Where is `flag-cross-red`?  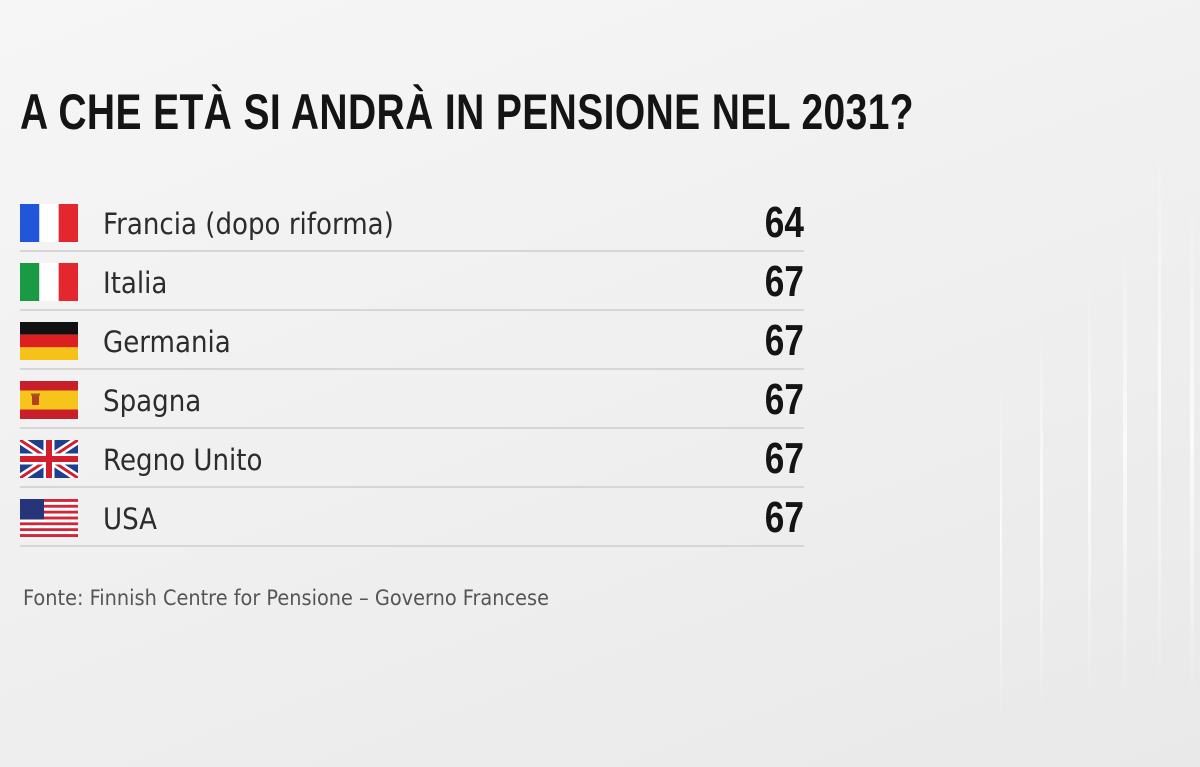 flag-cross-red is located at coordinates (49, 459).